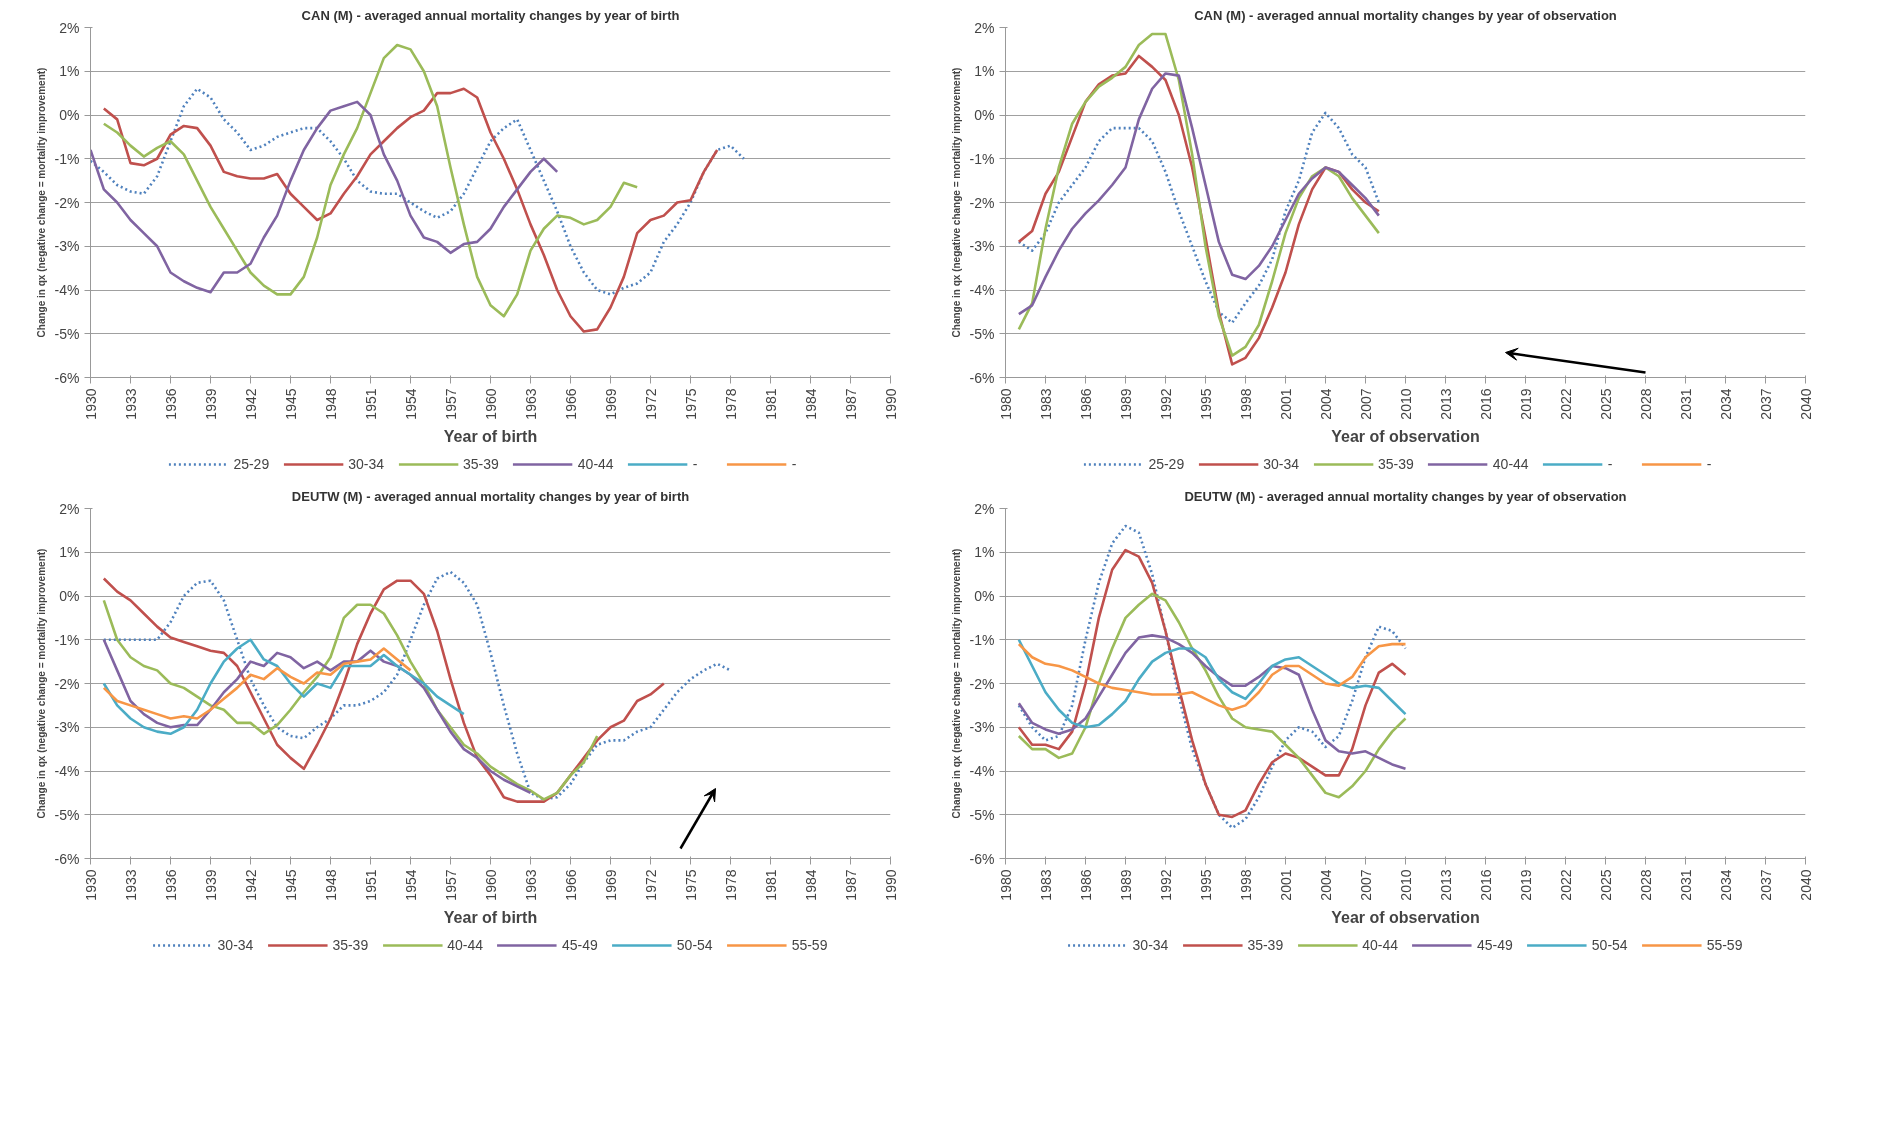  Describe the element at coordinates (690, 404) in the screenshot. I see `x-tick-label: 1975` at that location.